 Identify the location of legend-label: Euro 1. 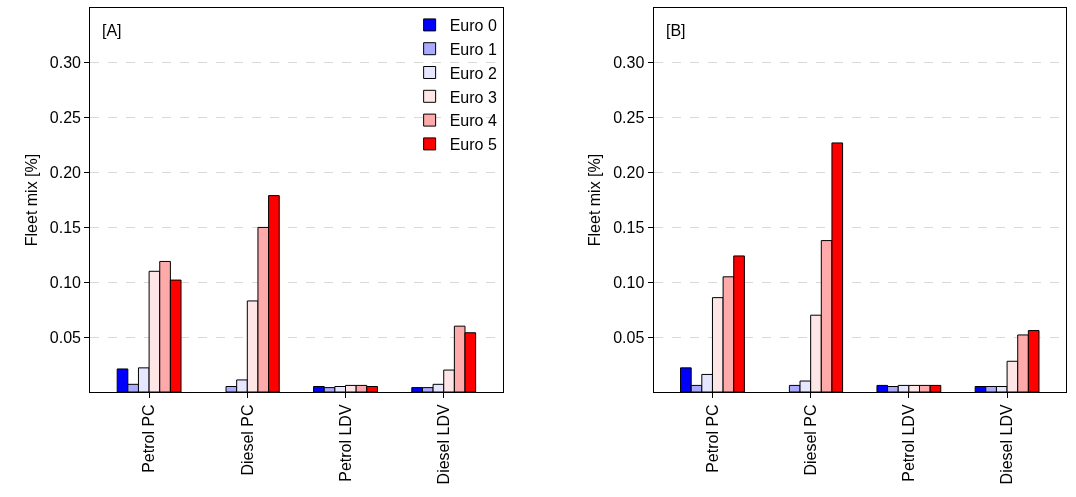
(473, 49).